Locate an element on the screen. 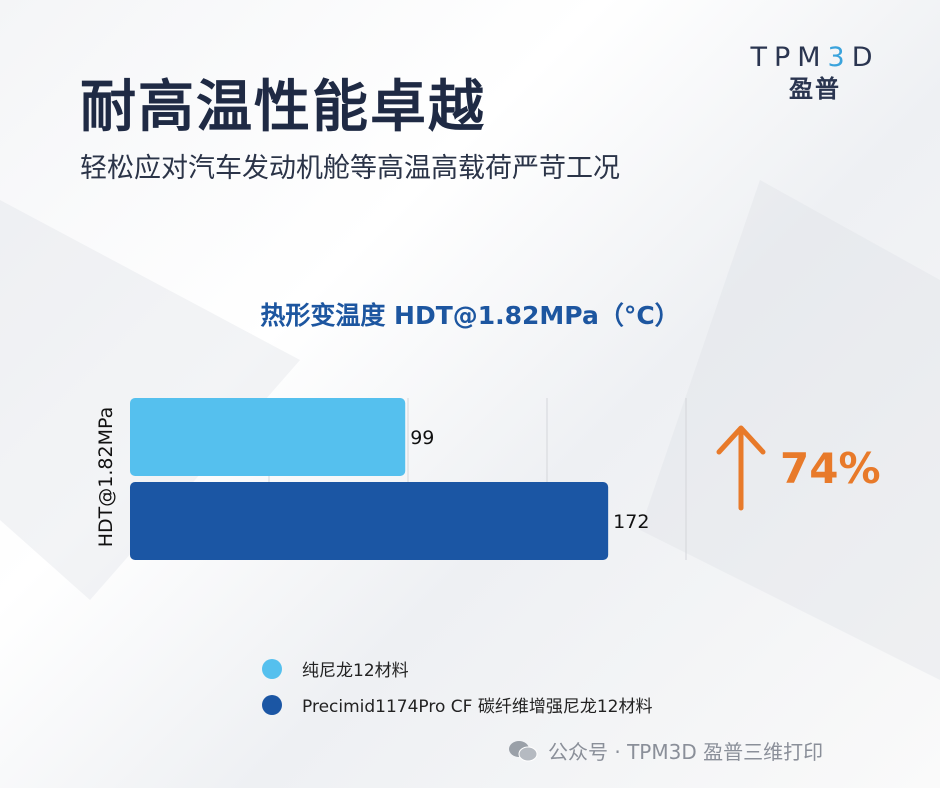 Image resolution: width=940 pixels, height=788 pixels. logo: TPM3D 盈普 is located at coordinates (815, 73).